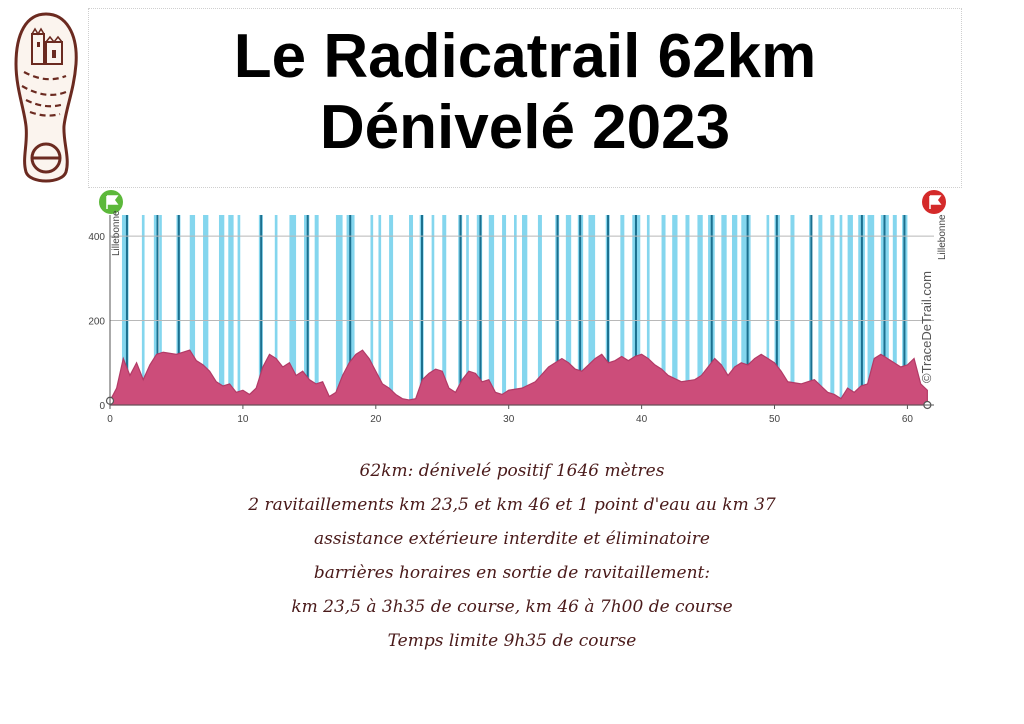  I want to click on end-location-label: Lillebonne, so click(942, 237).